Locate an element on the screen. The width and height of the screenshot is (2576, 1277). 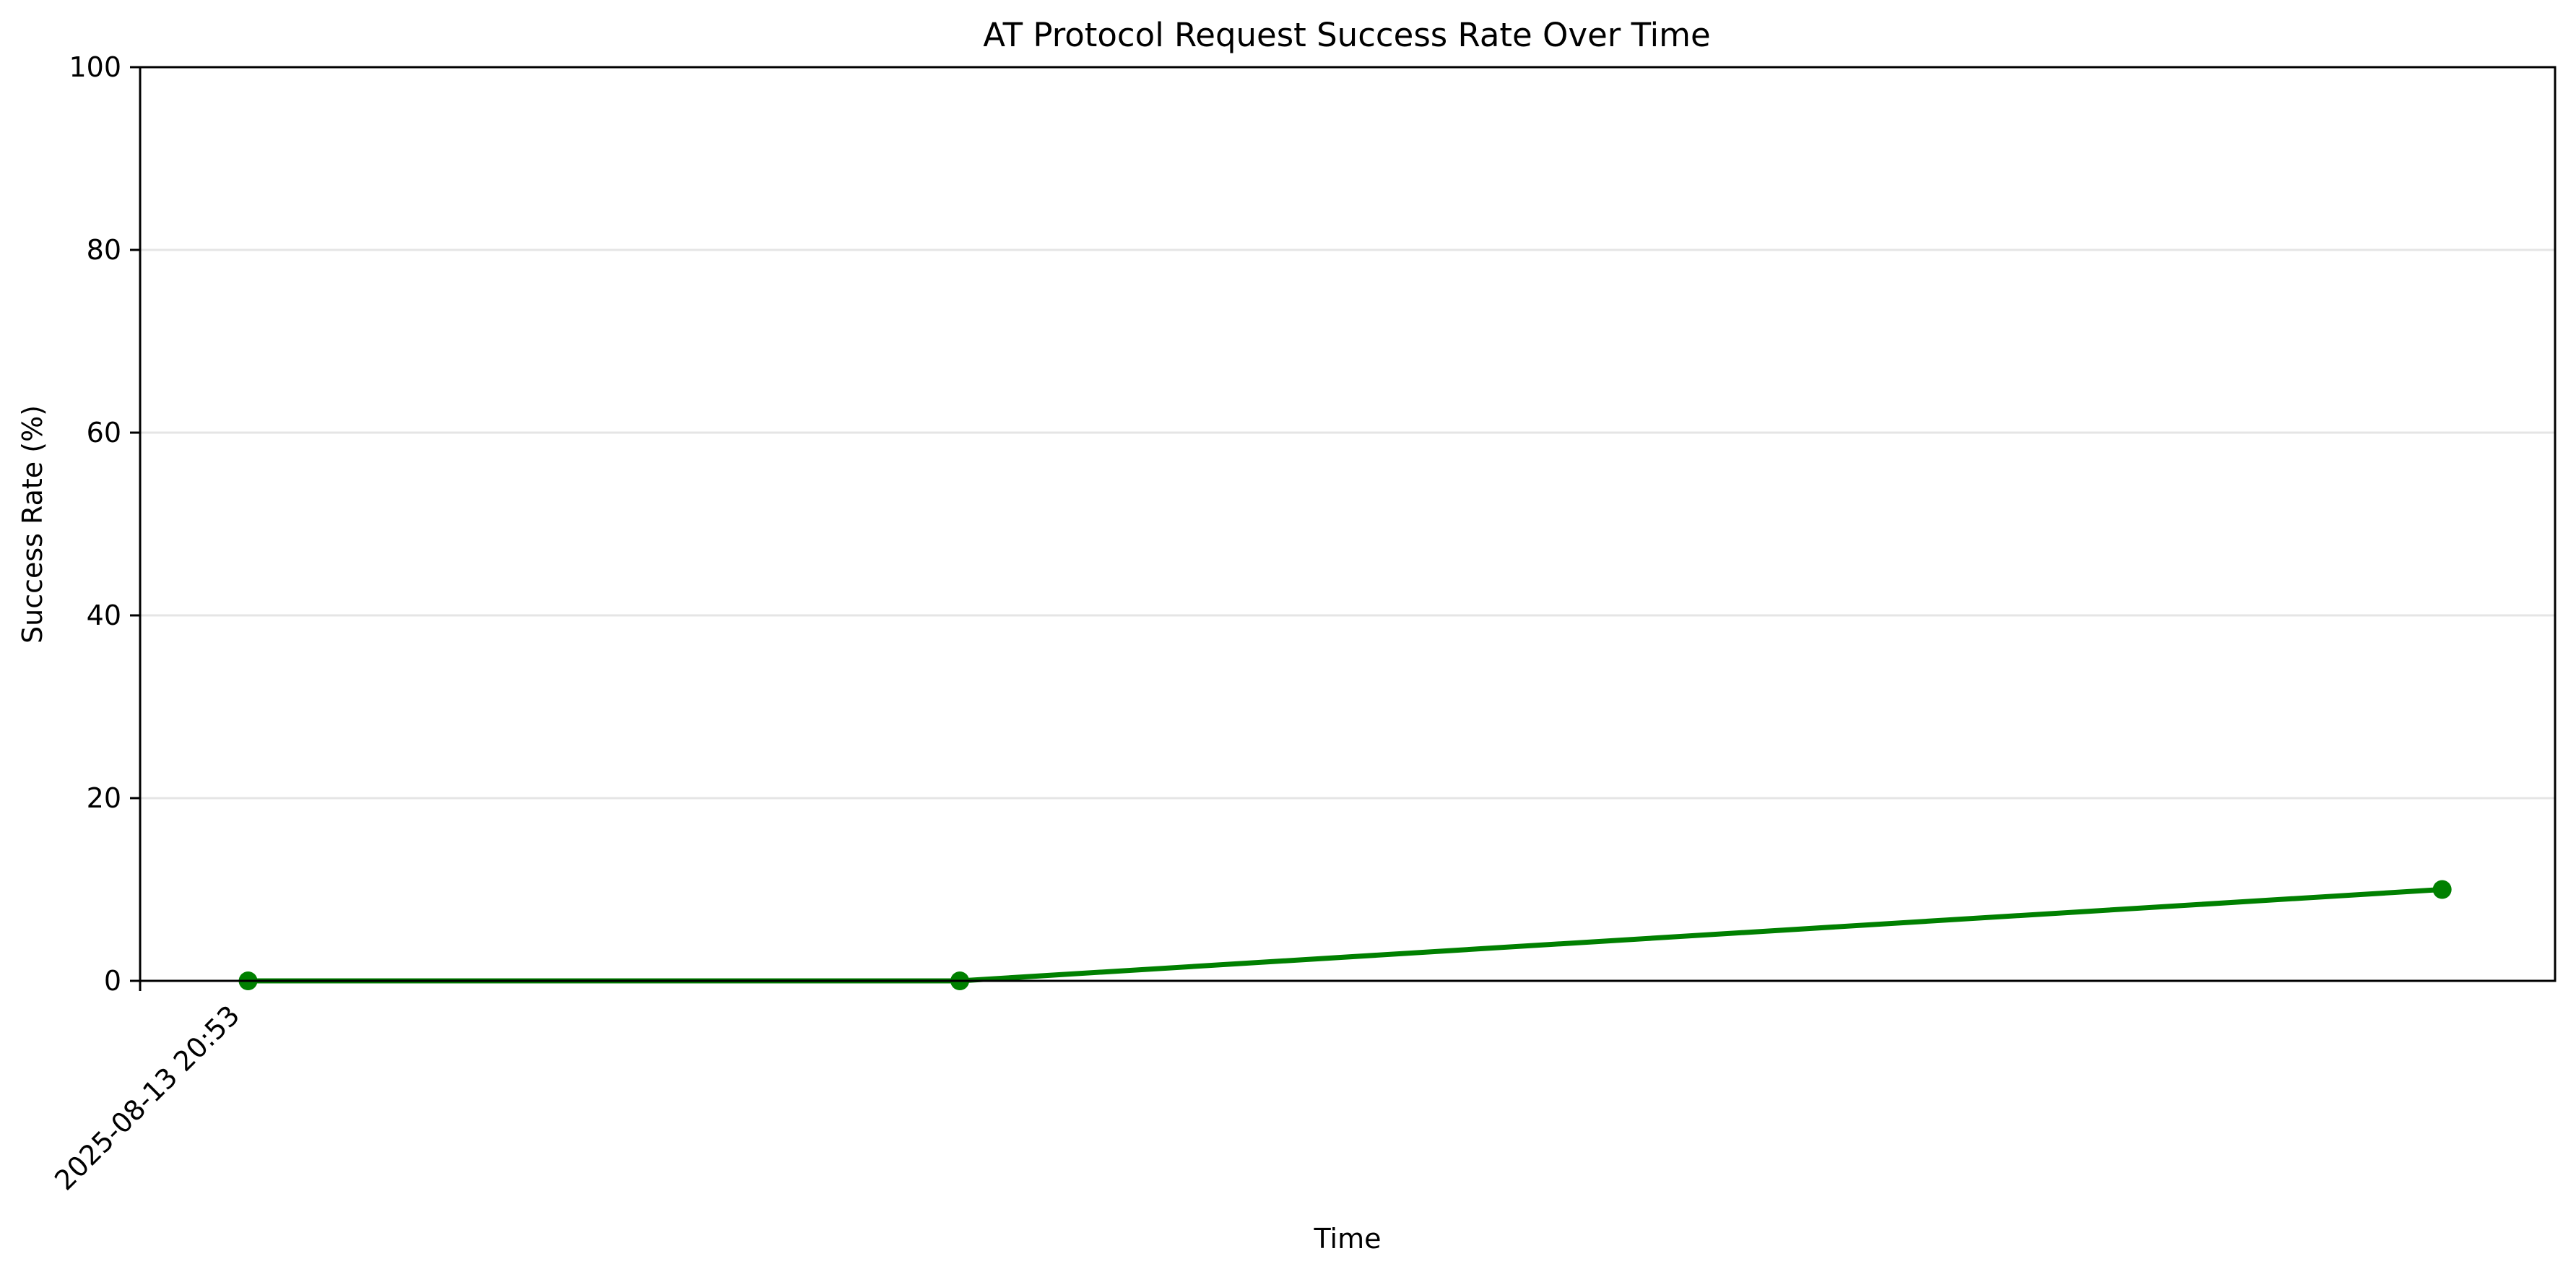
y-tick-label-20: 20 is located at coordinates (104, 798).